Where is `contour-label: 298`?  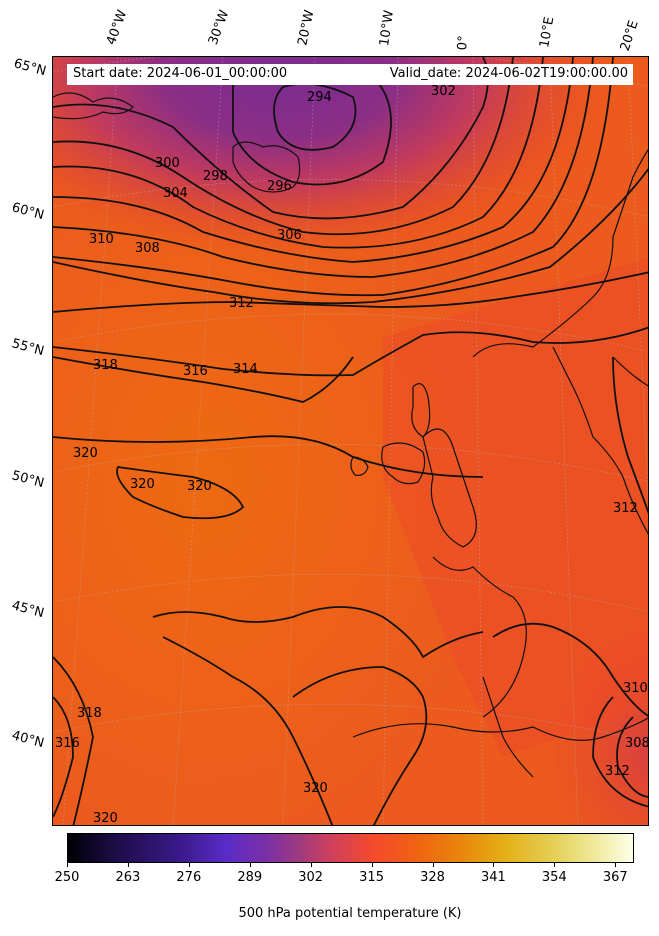 contour-label: 298 is located at coordinates (215, 176).